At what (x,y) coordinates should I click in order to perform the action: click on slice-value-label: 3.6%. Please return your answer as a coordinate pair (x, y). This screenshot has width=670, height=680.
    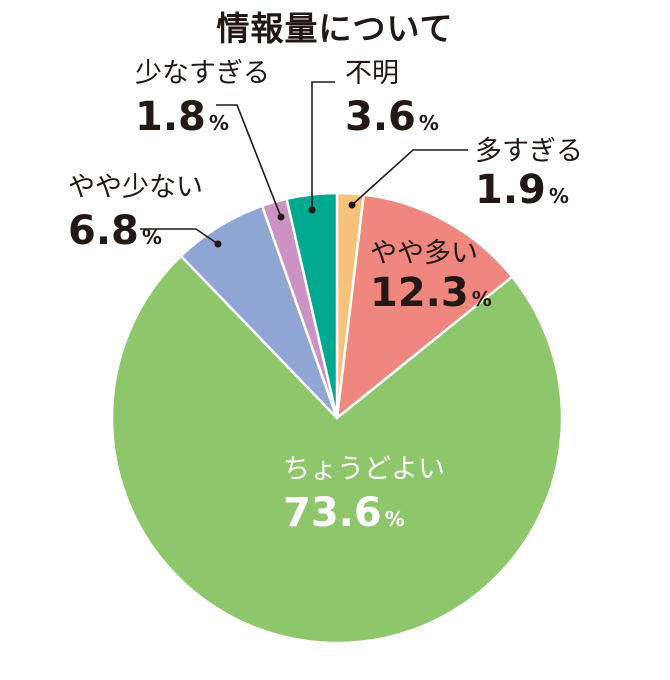
    Looking at the image, I should click on (392, 117).